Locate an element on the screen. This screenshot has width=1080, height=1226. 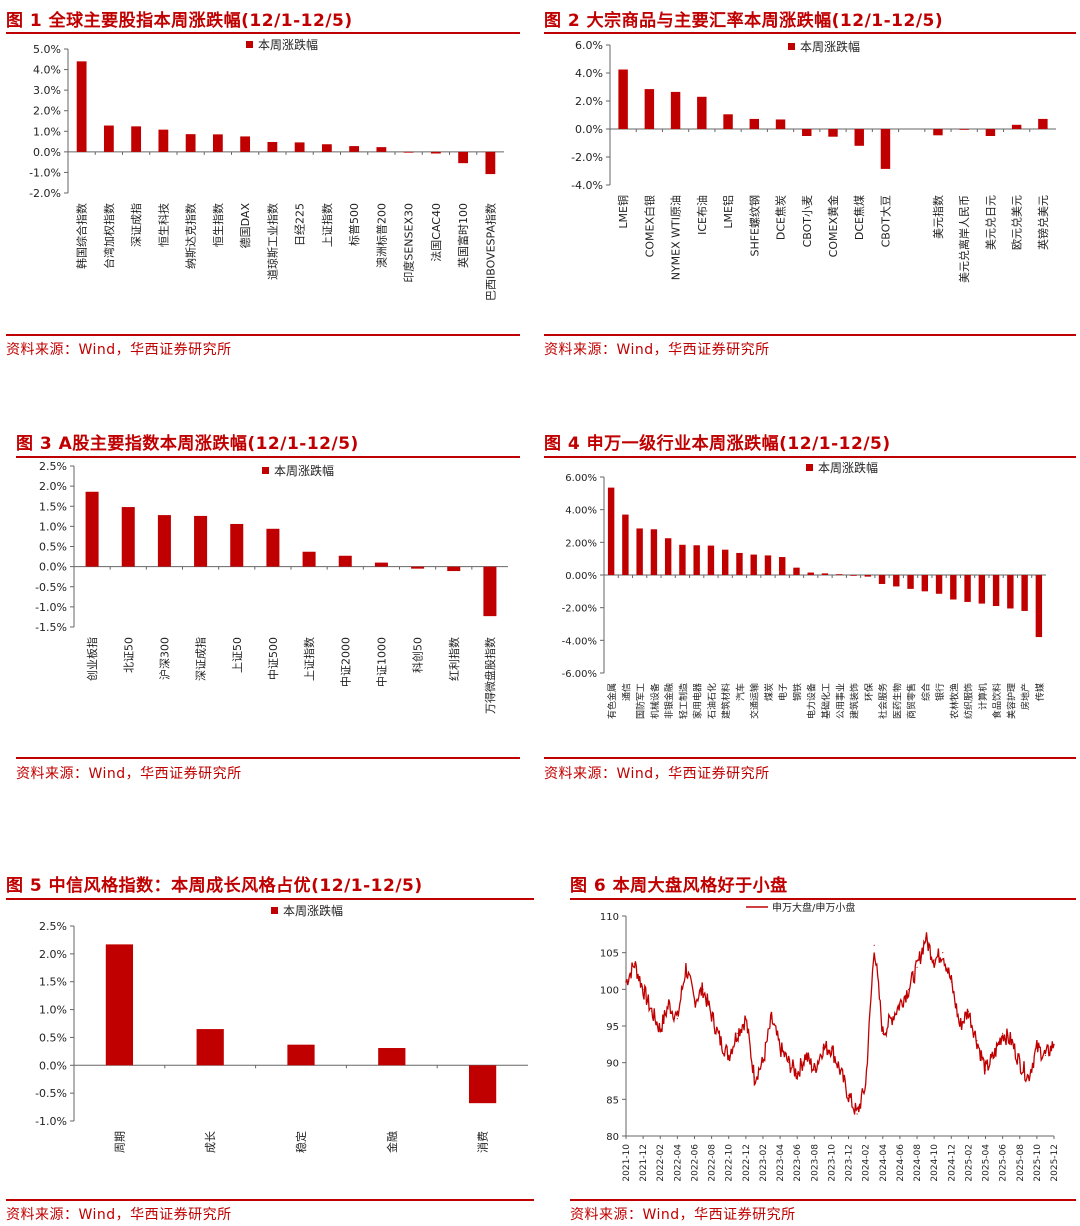
y-tick-label: -2.0% is located at coordinates (587, 157).